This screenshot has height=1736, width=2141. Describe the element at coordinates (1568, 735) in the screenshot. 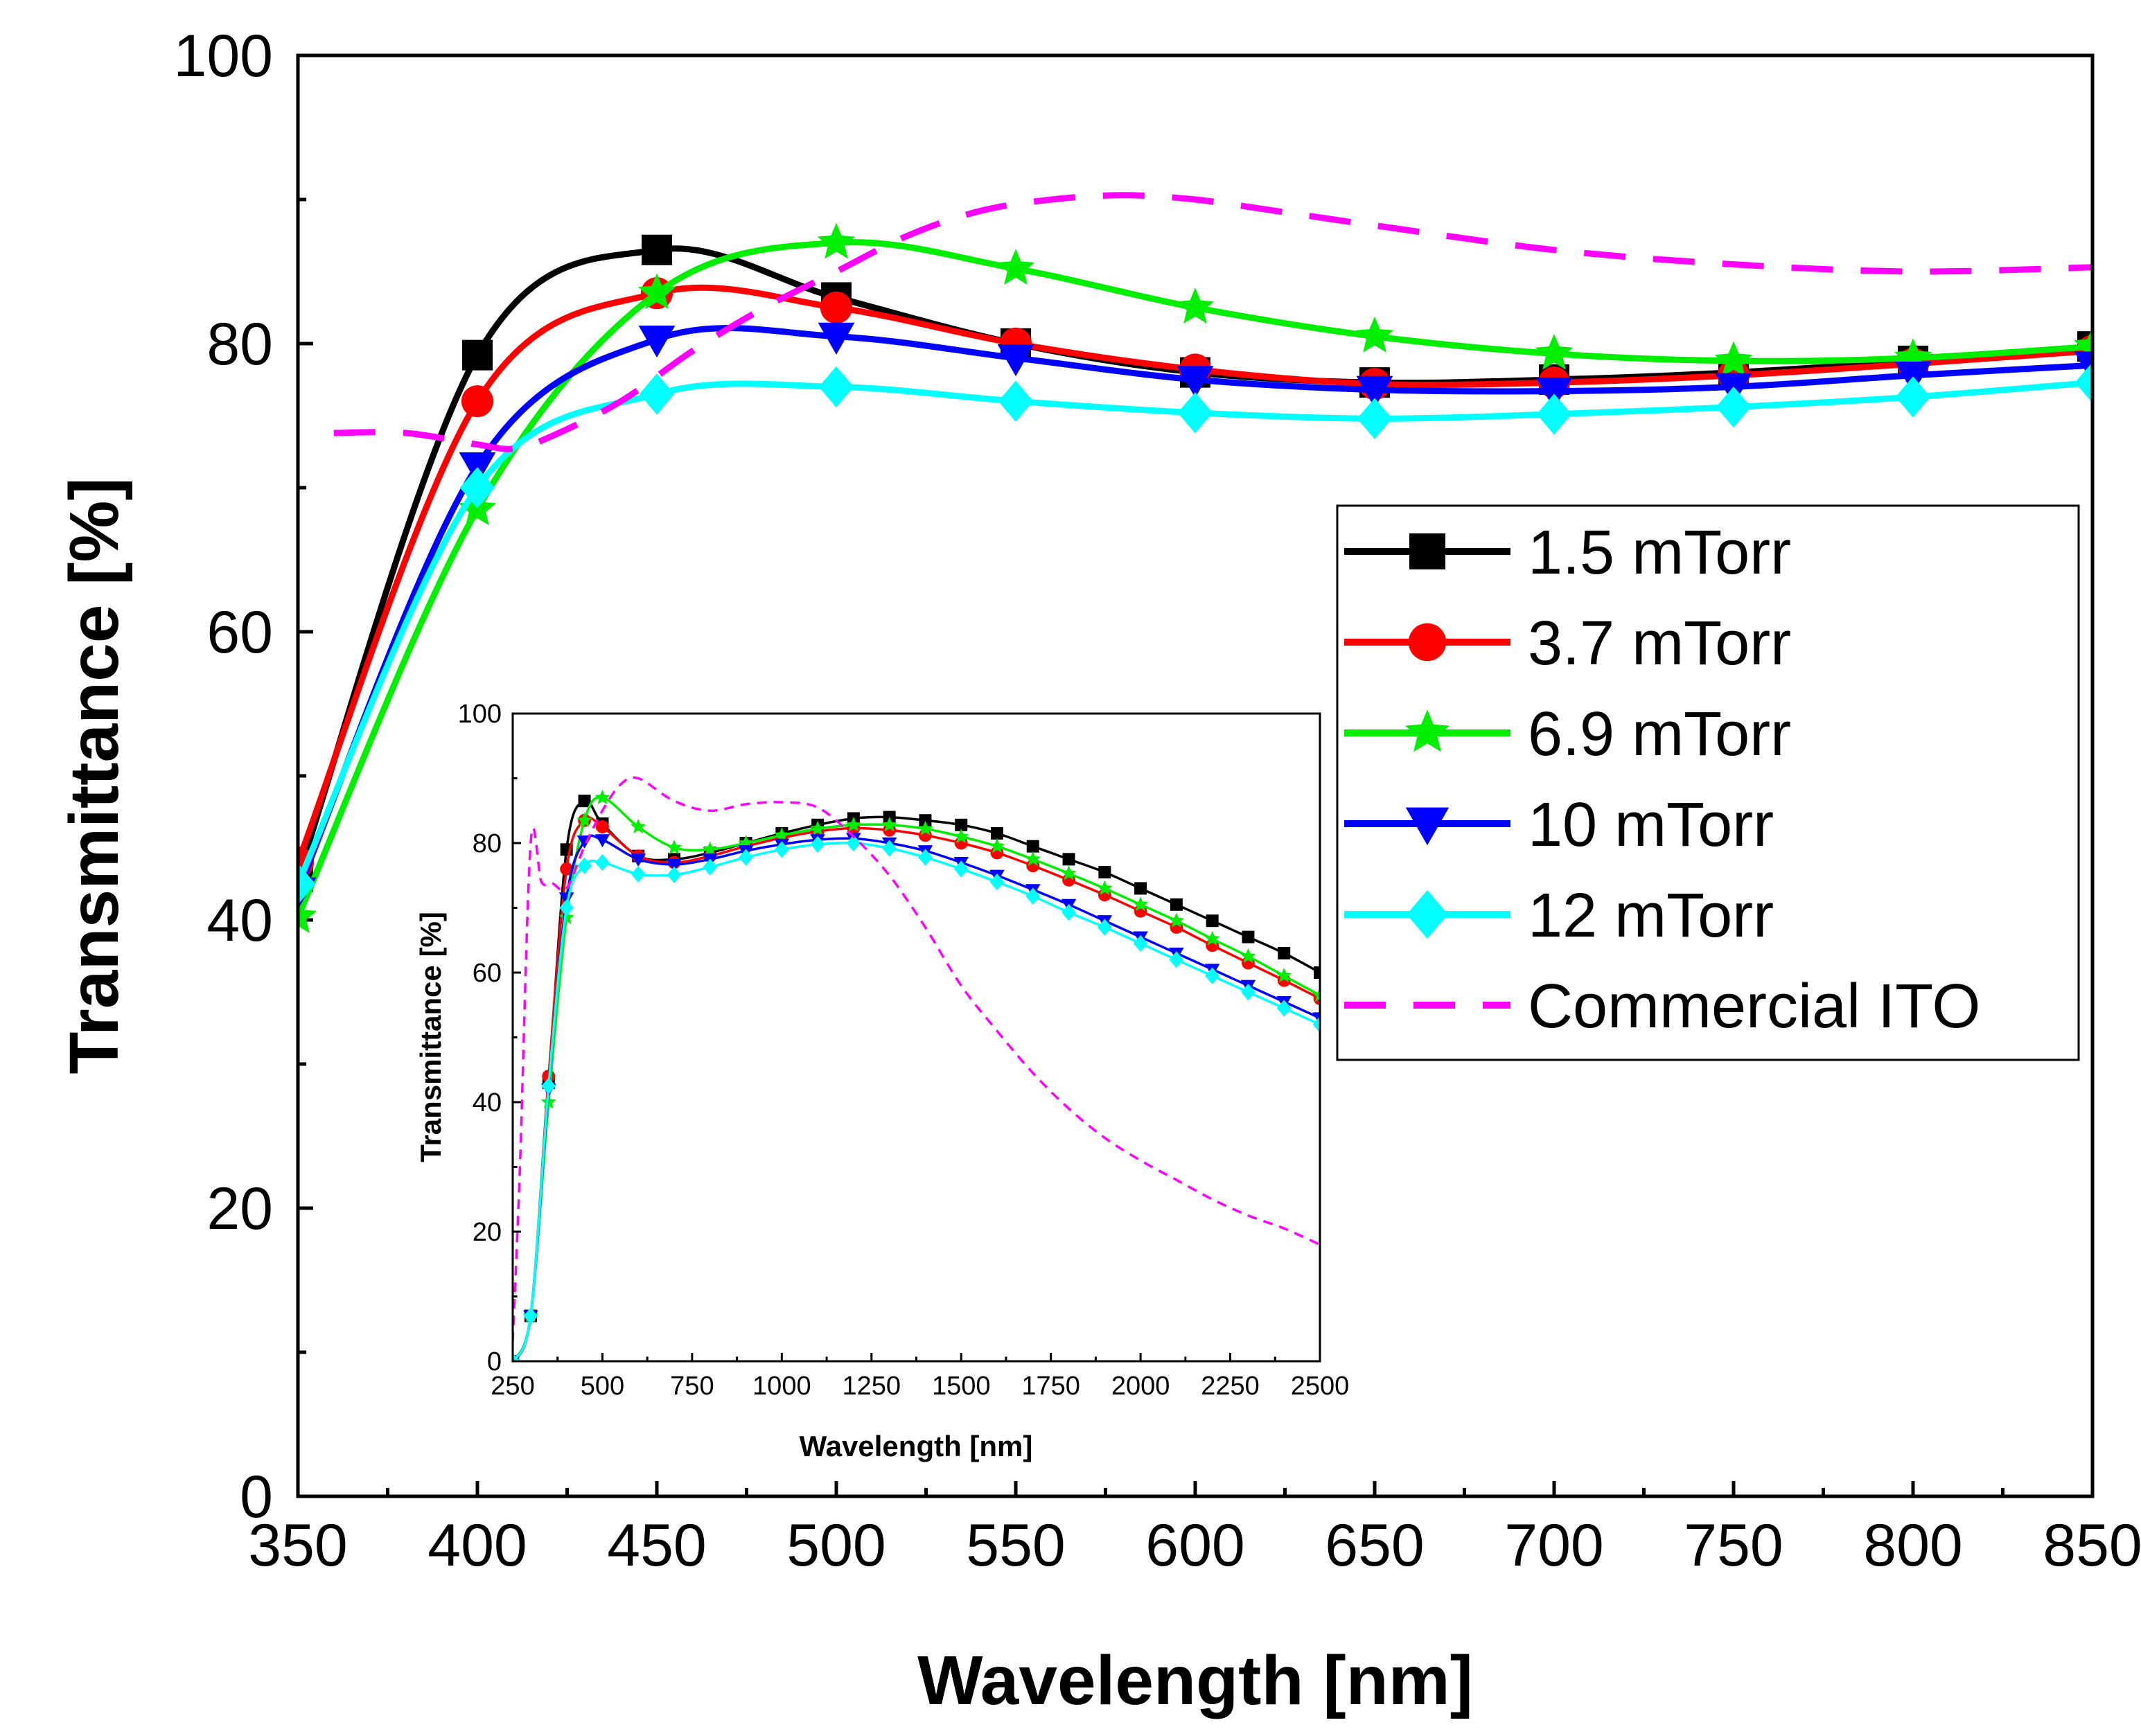

I see `legend-item-6-9-mtorr: 6.9 mTorr` at that location.